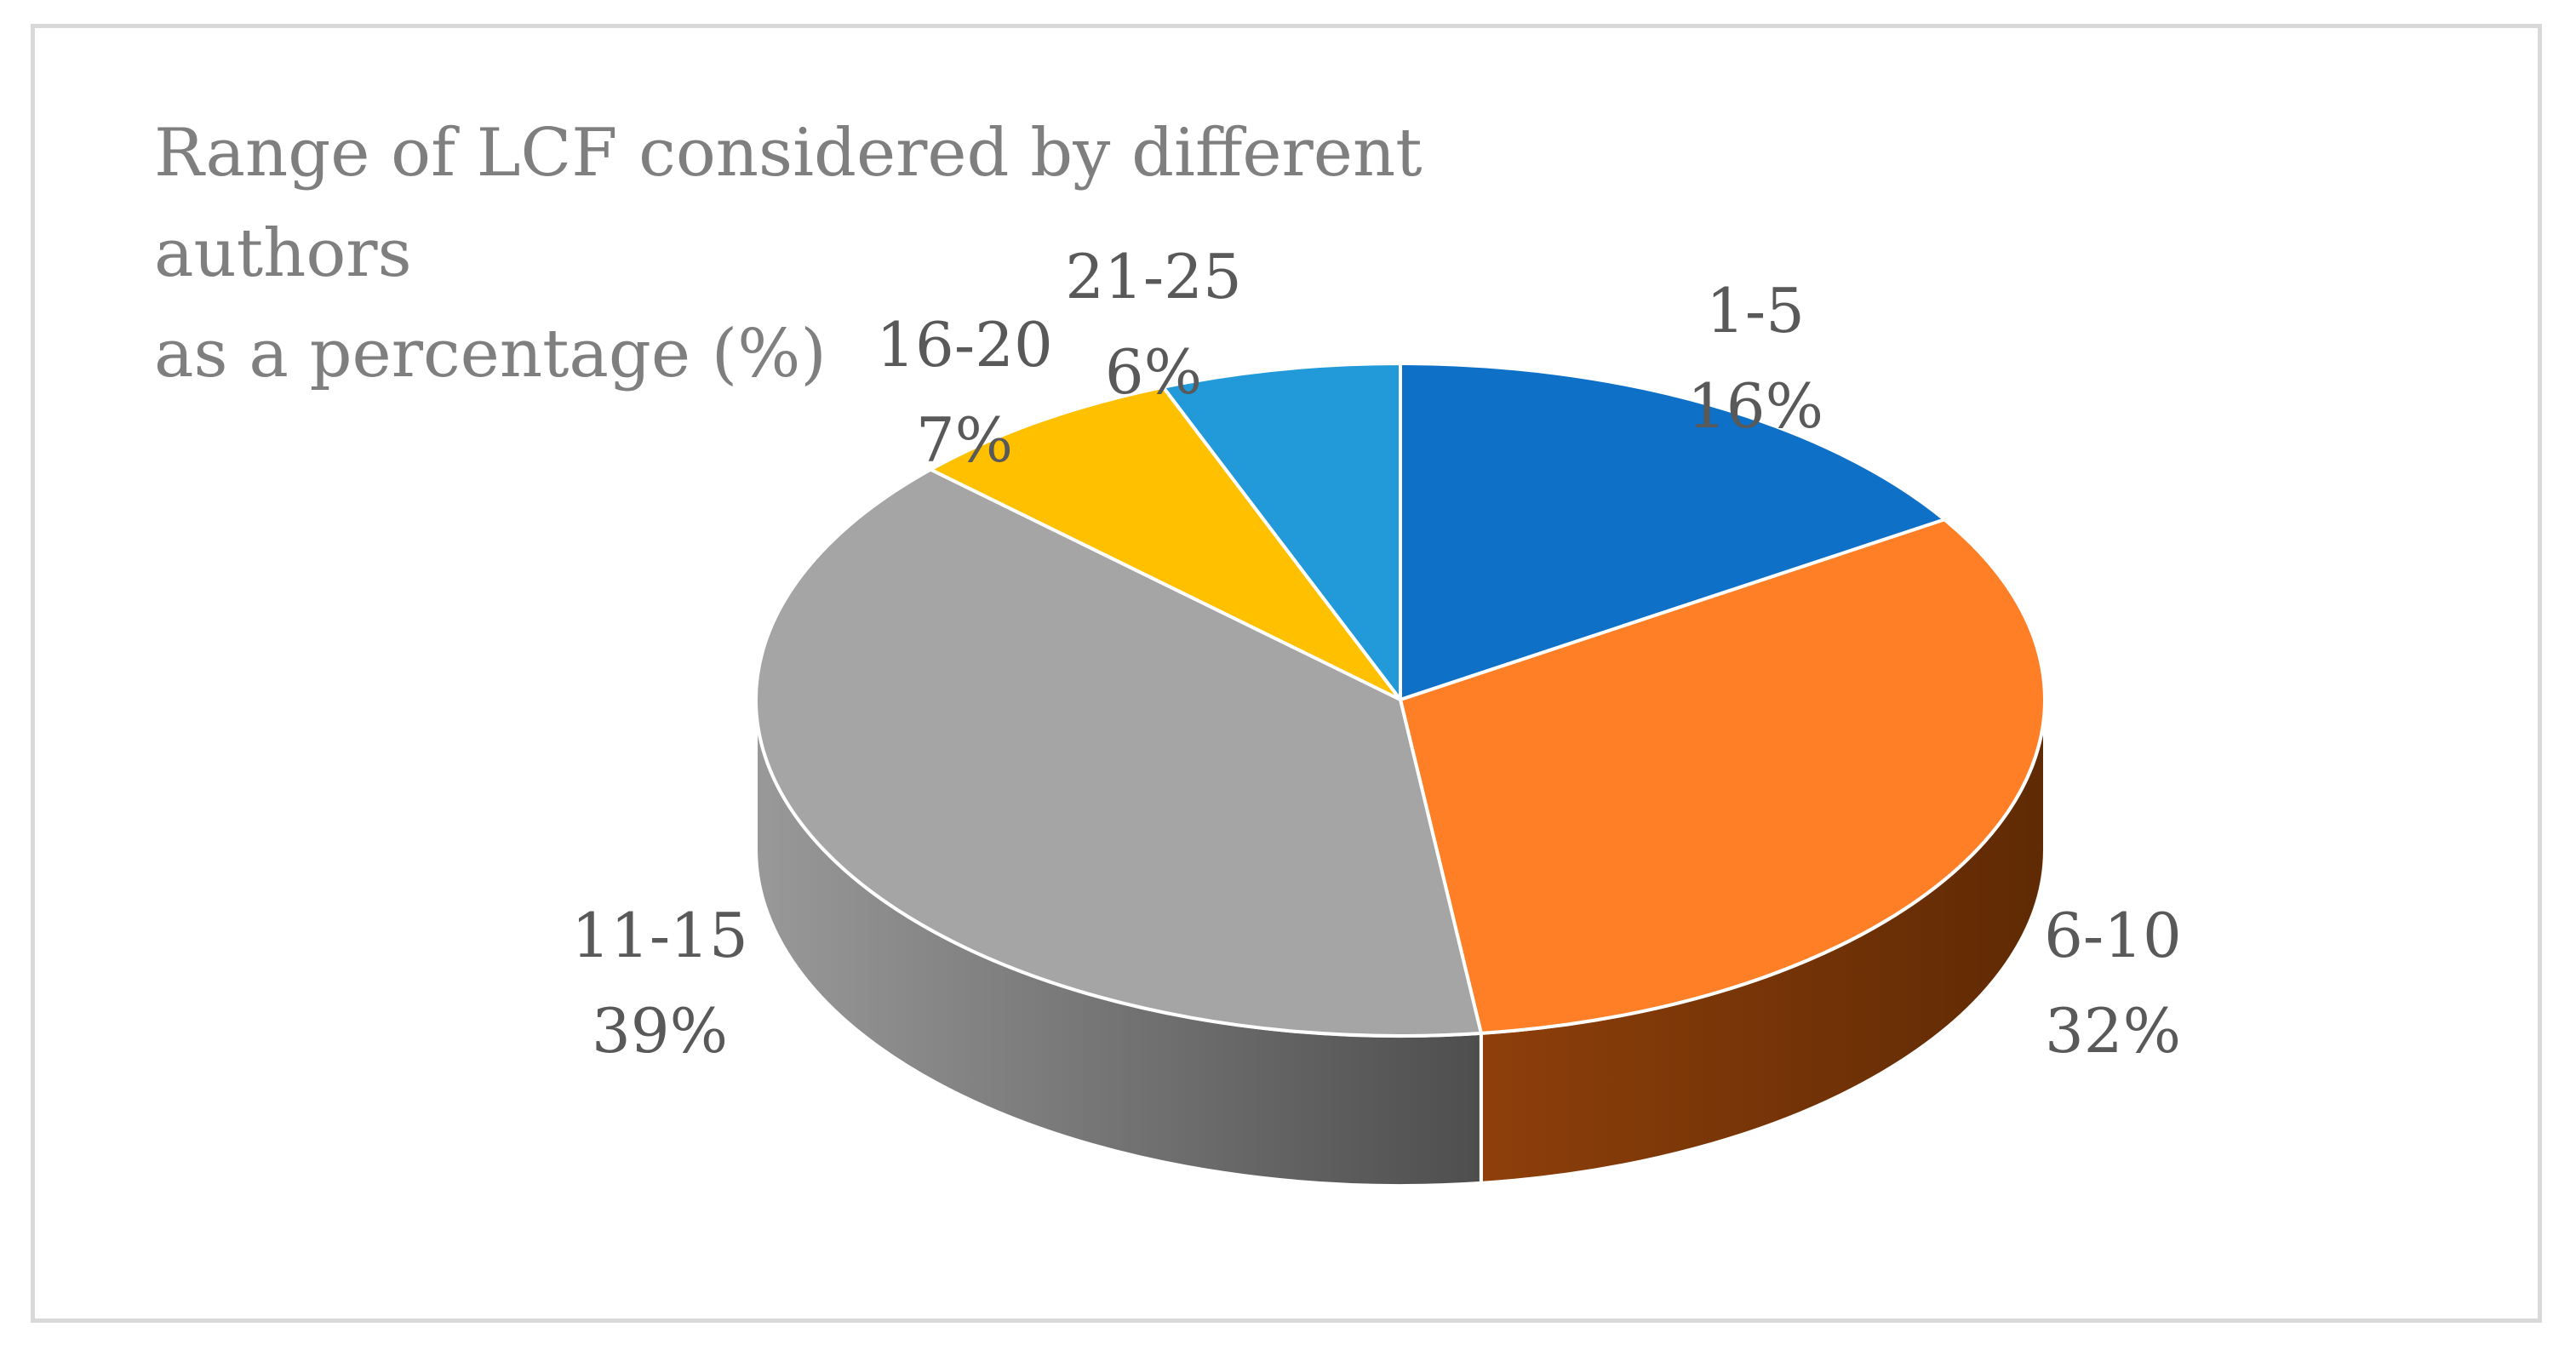  What do you see at coordinates (964, 440) in the screenshot?
I see `slice-percentage-label: 7%` at bounding box center [964, 440].